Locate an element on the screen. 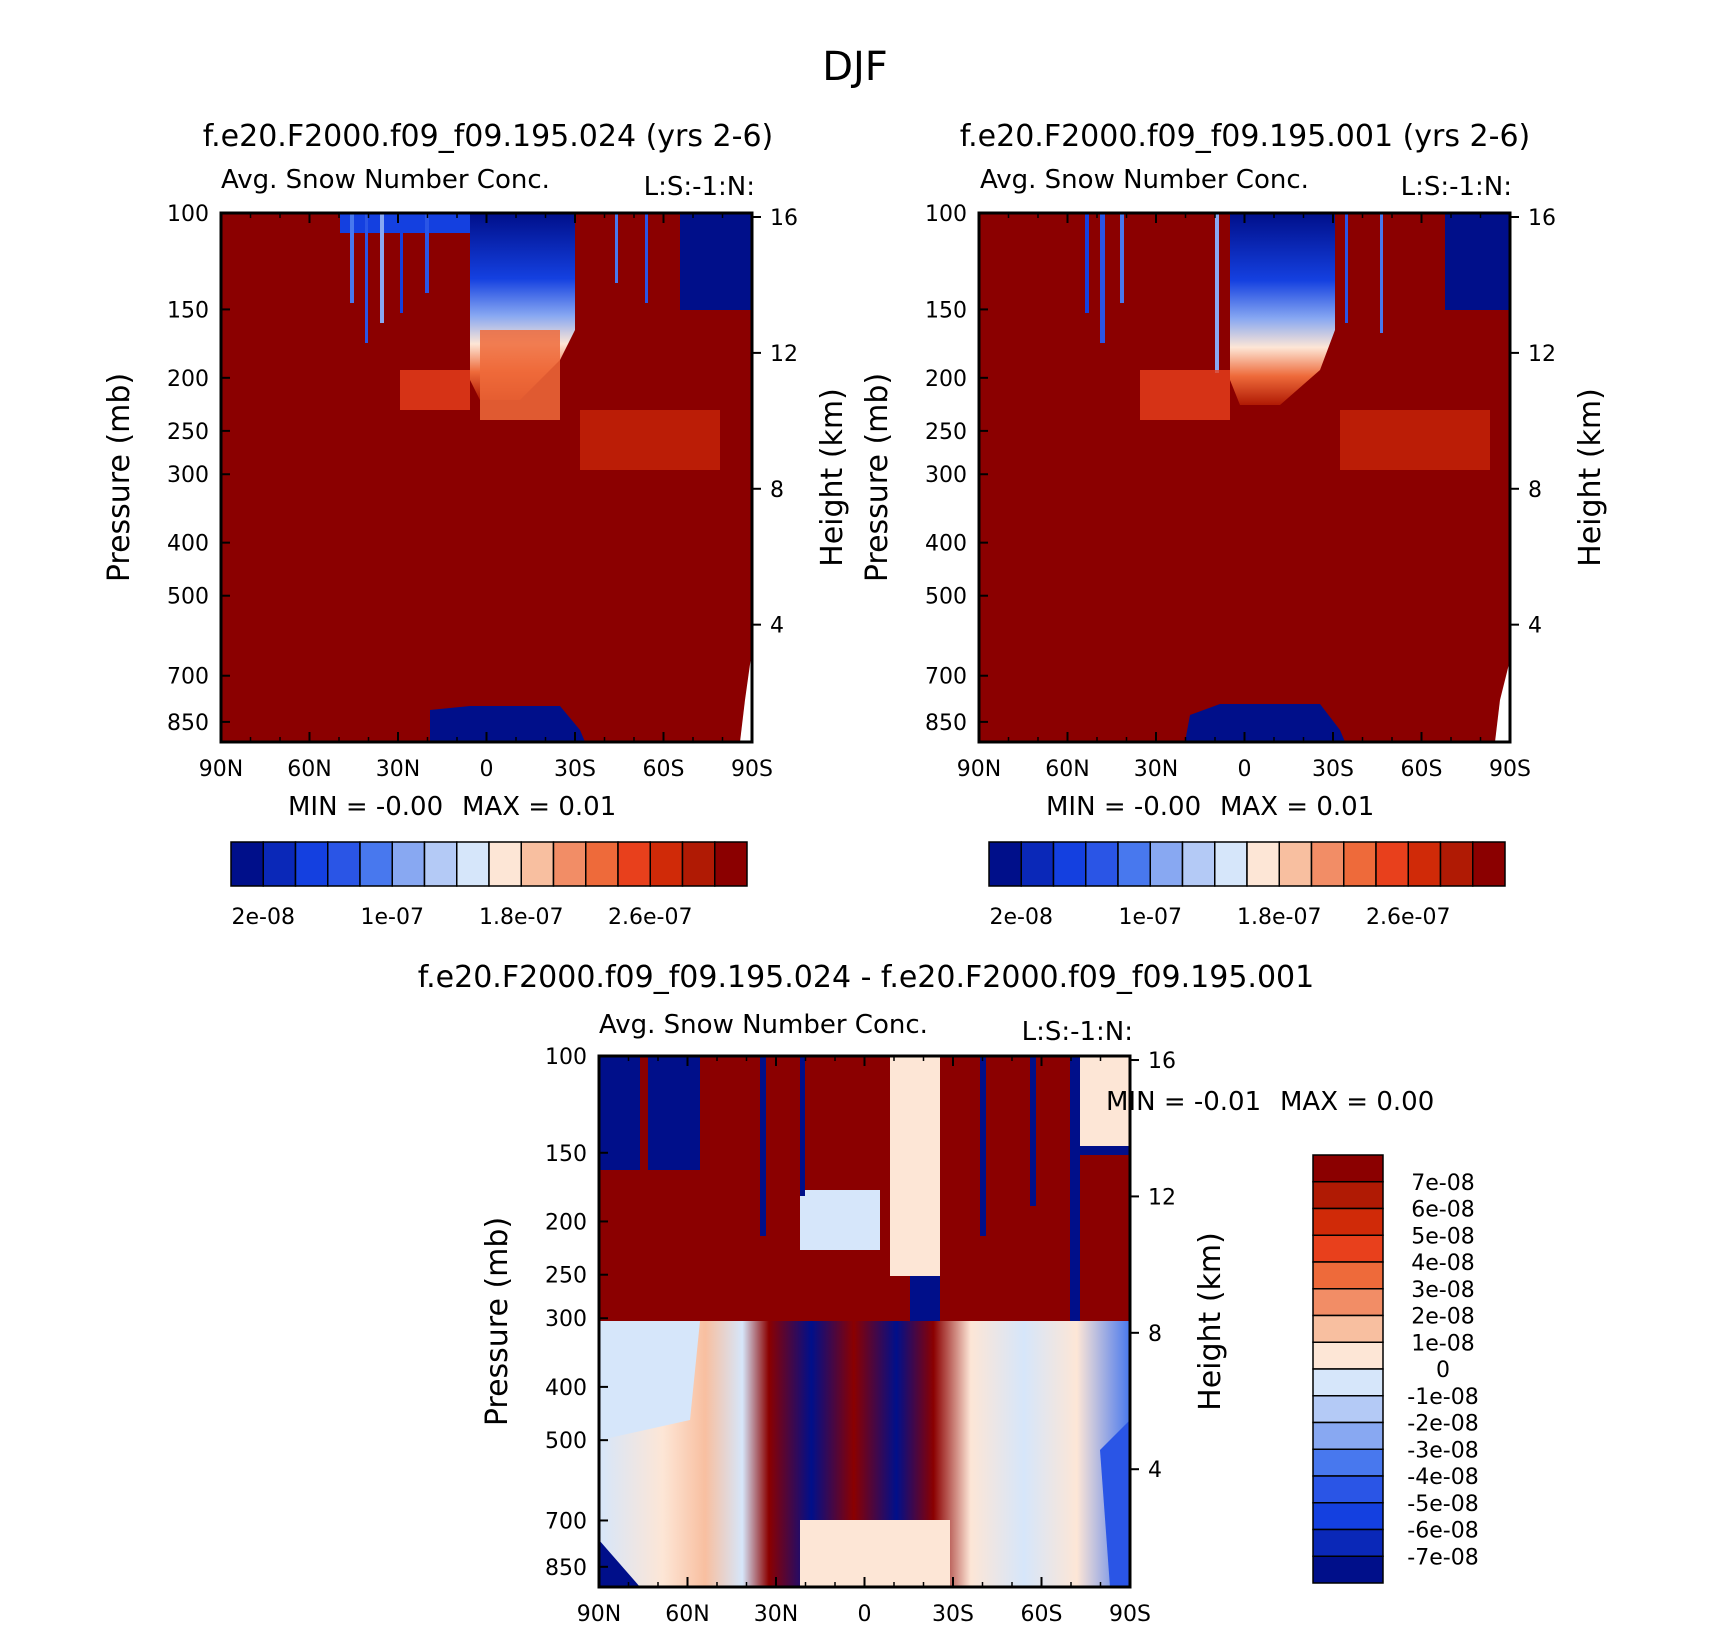 This screenshot has height=1631, width=1710. panel-024-ytick-label-4: 300 is located at coordinates (188, 475).